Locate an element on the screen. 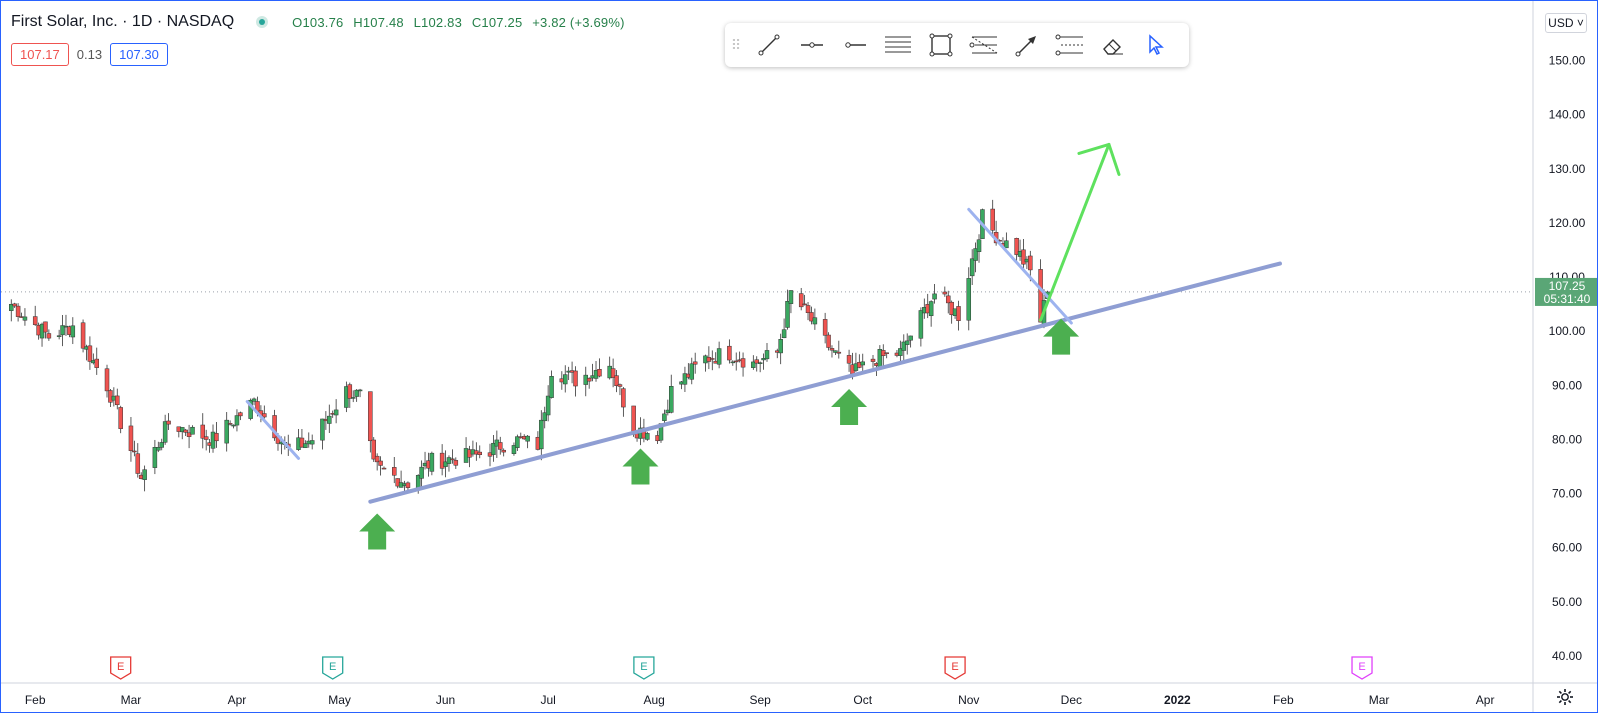 The width and height of the screenshot is (1600, 715). time-tick-label: Jul is located at coordinates (547, 700).